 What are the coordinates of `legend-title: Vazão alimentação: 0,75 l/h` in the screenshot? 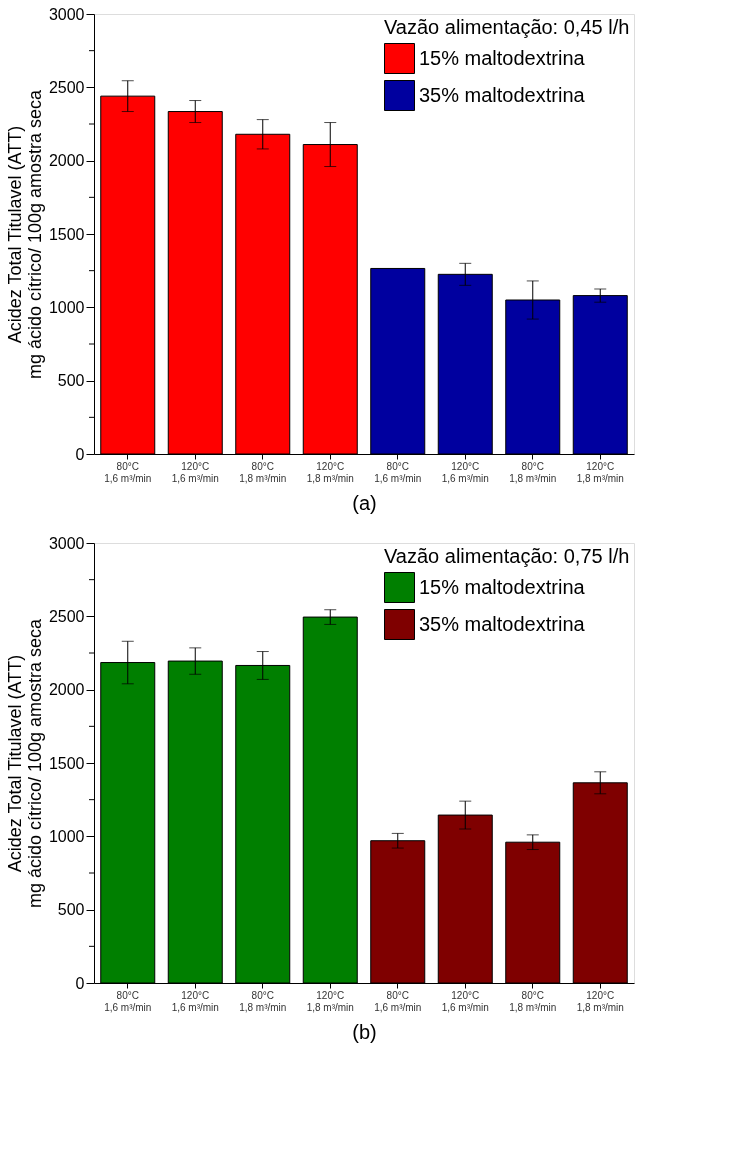 It's located at (507, 556).